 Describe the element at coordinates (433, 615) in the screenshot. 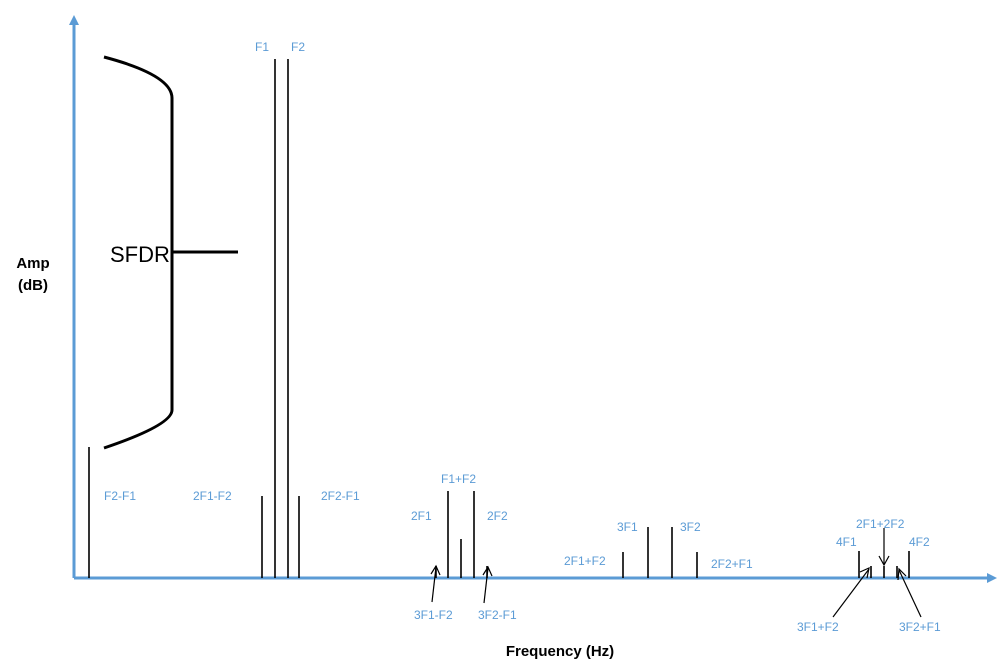

I see `label-3f1-minus-f2: 3F1-F2` at that location.